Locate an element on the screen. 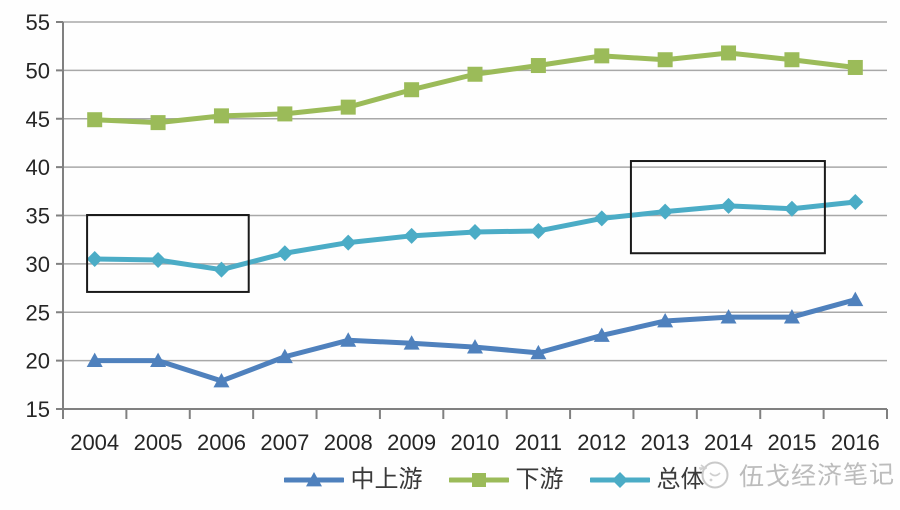 The height and width of the screenshot is (510, 900). y-axis-label: 55 is located at coordinates (38, 22).